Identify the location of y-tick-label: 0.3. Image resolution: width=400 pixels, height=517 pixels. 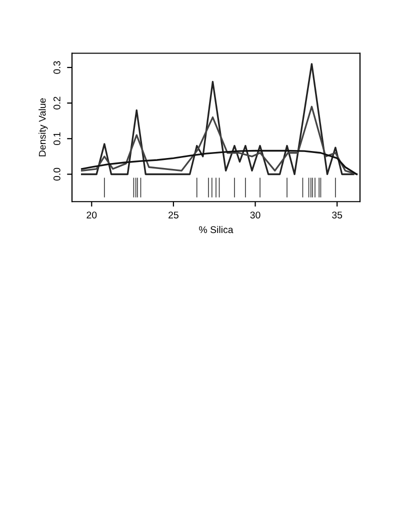
(56, 67).